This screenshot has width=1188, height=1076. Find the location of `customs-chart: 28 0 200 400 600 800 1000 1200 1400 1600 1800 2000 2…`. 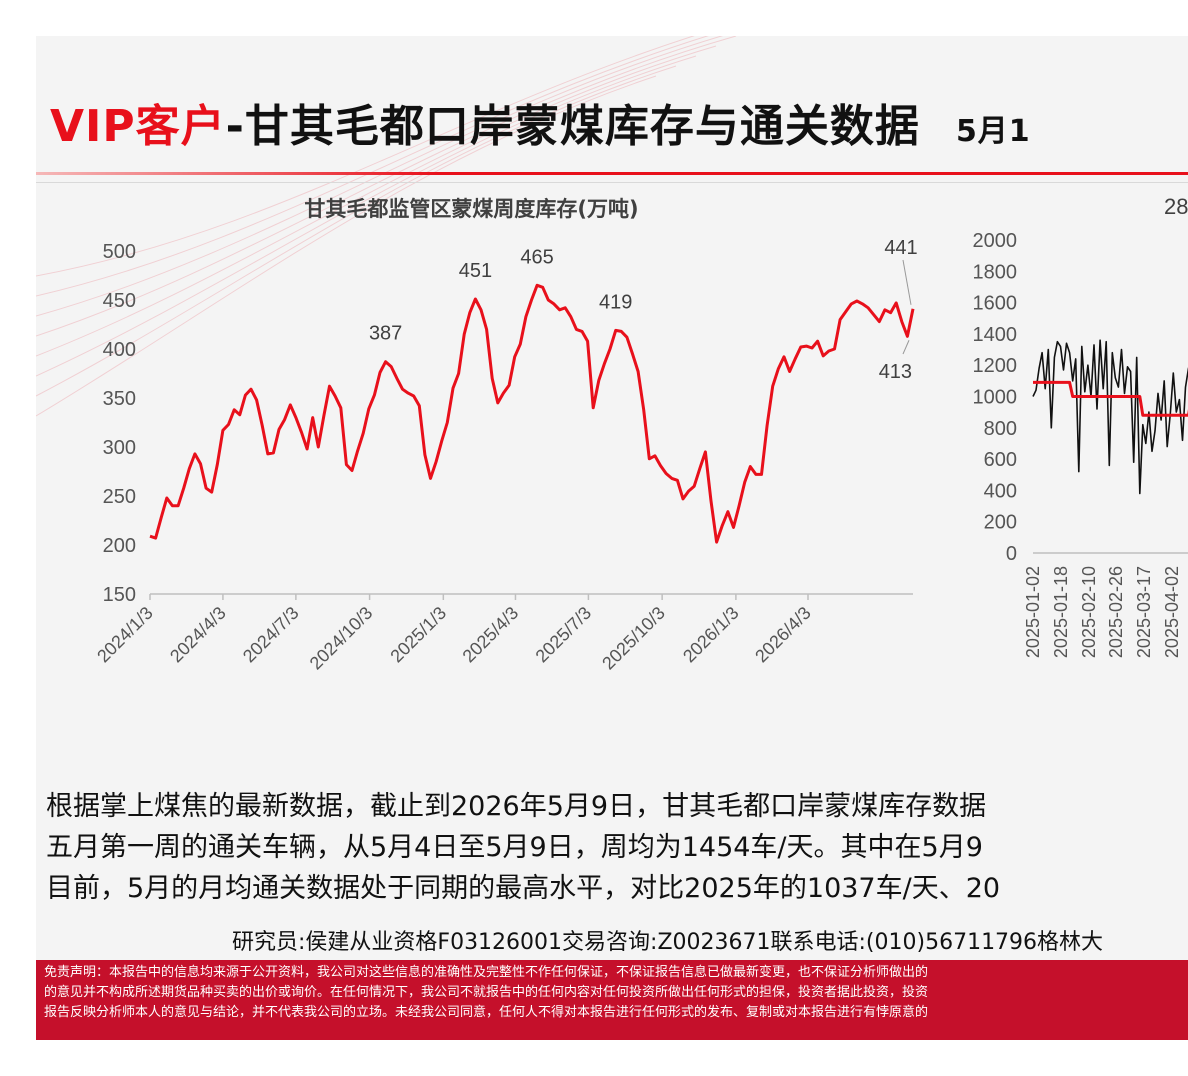

customs-chart: 28 0 200 400 600 800 1000 1200 1400 1600 1800 2000 2… is located at coordinates (1080, 426).